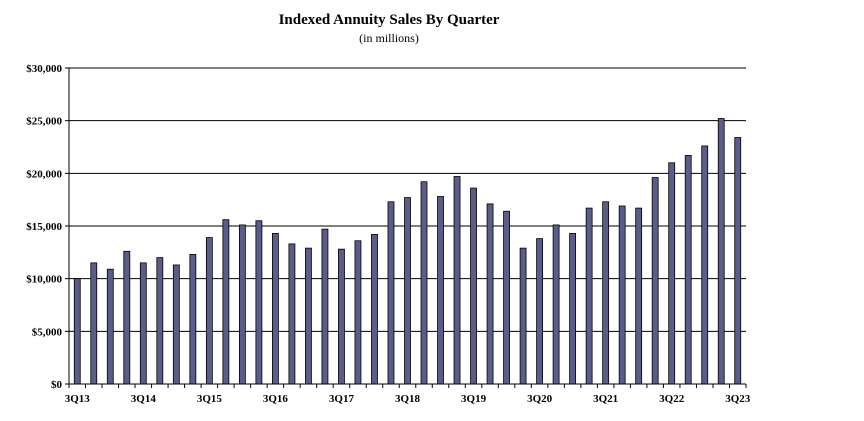 This screenshot has width=864, height=421. I want to click on bar-1Q16, so click(242, 304).